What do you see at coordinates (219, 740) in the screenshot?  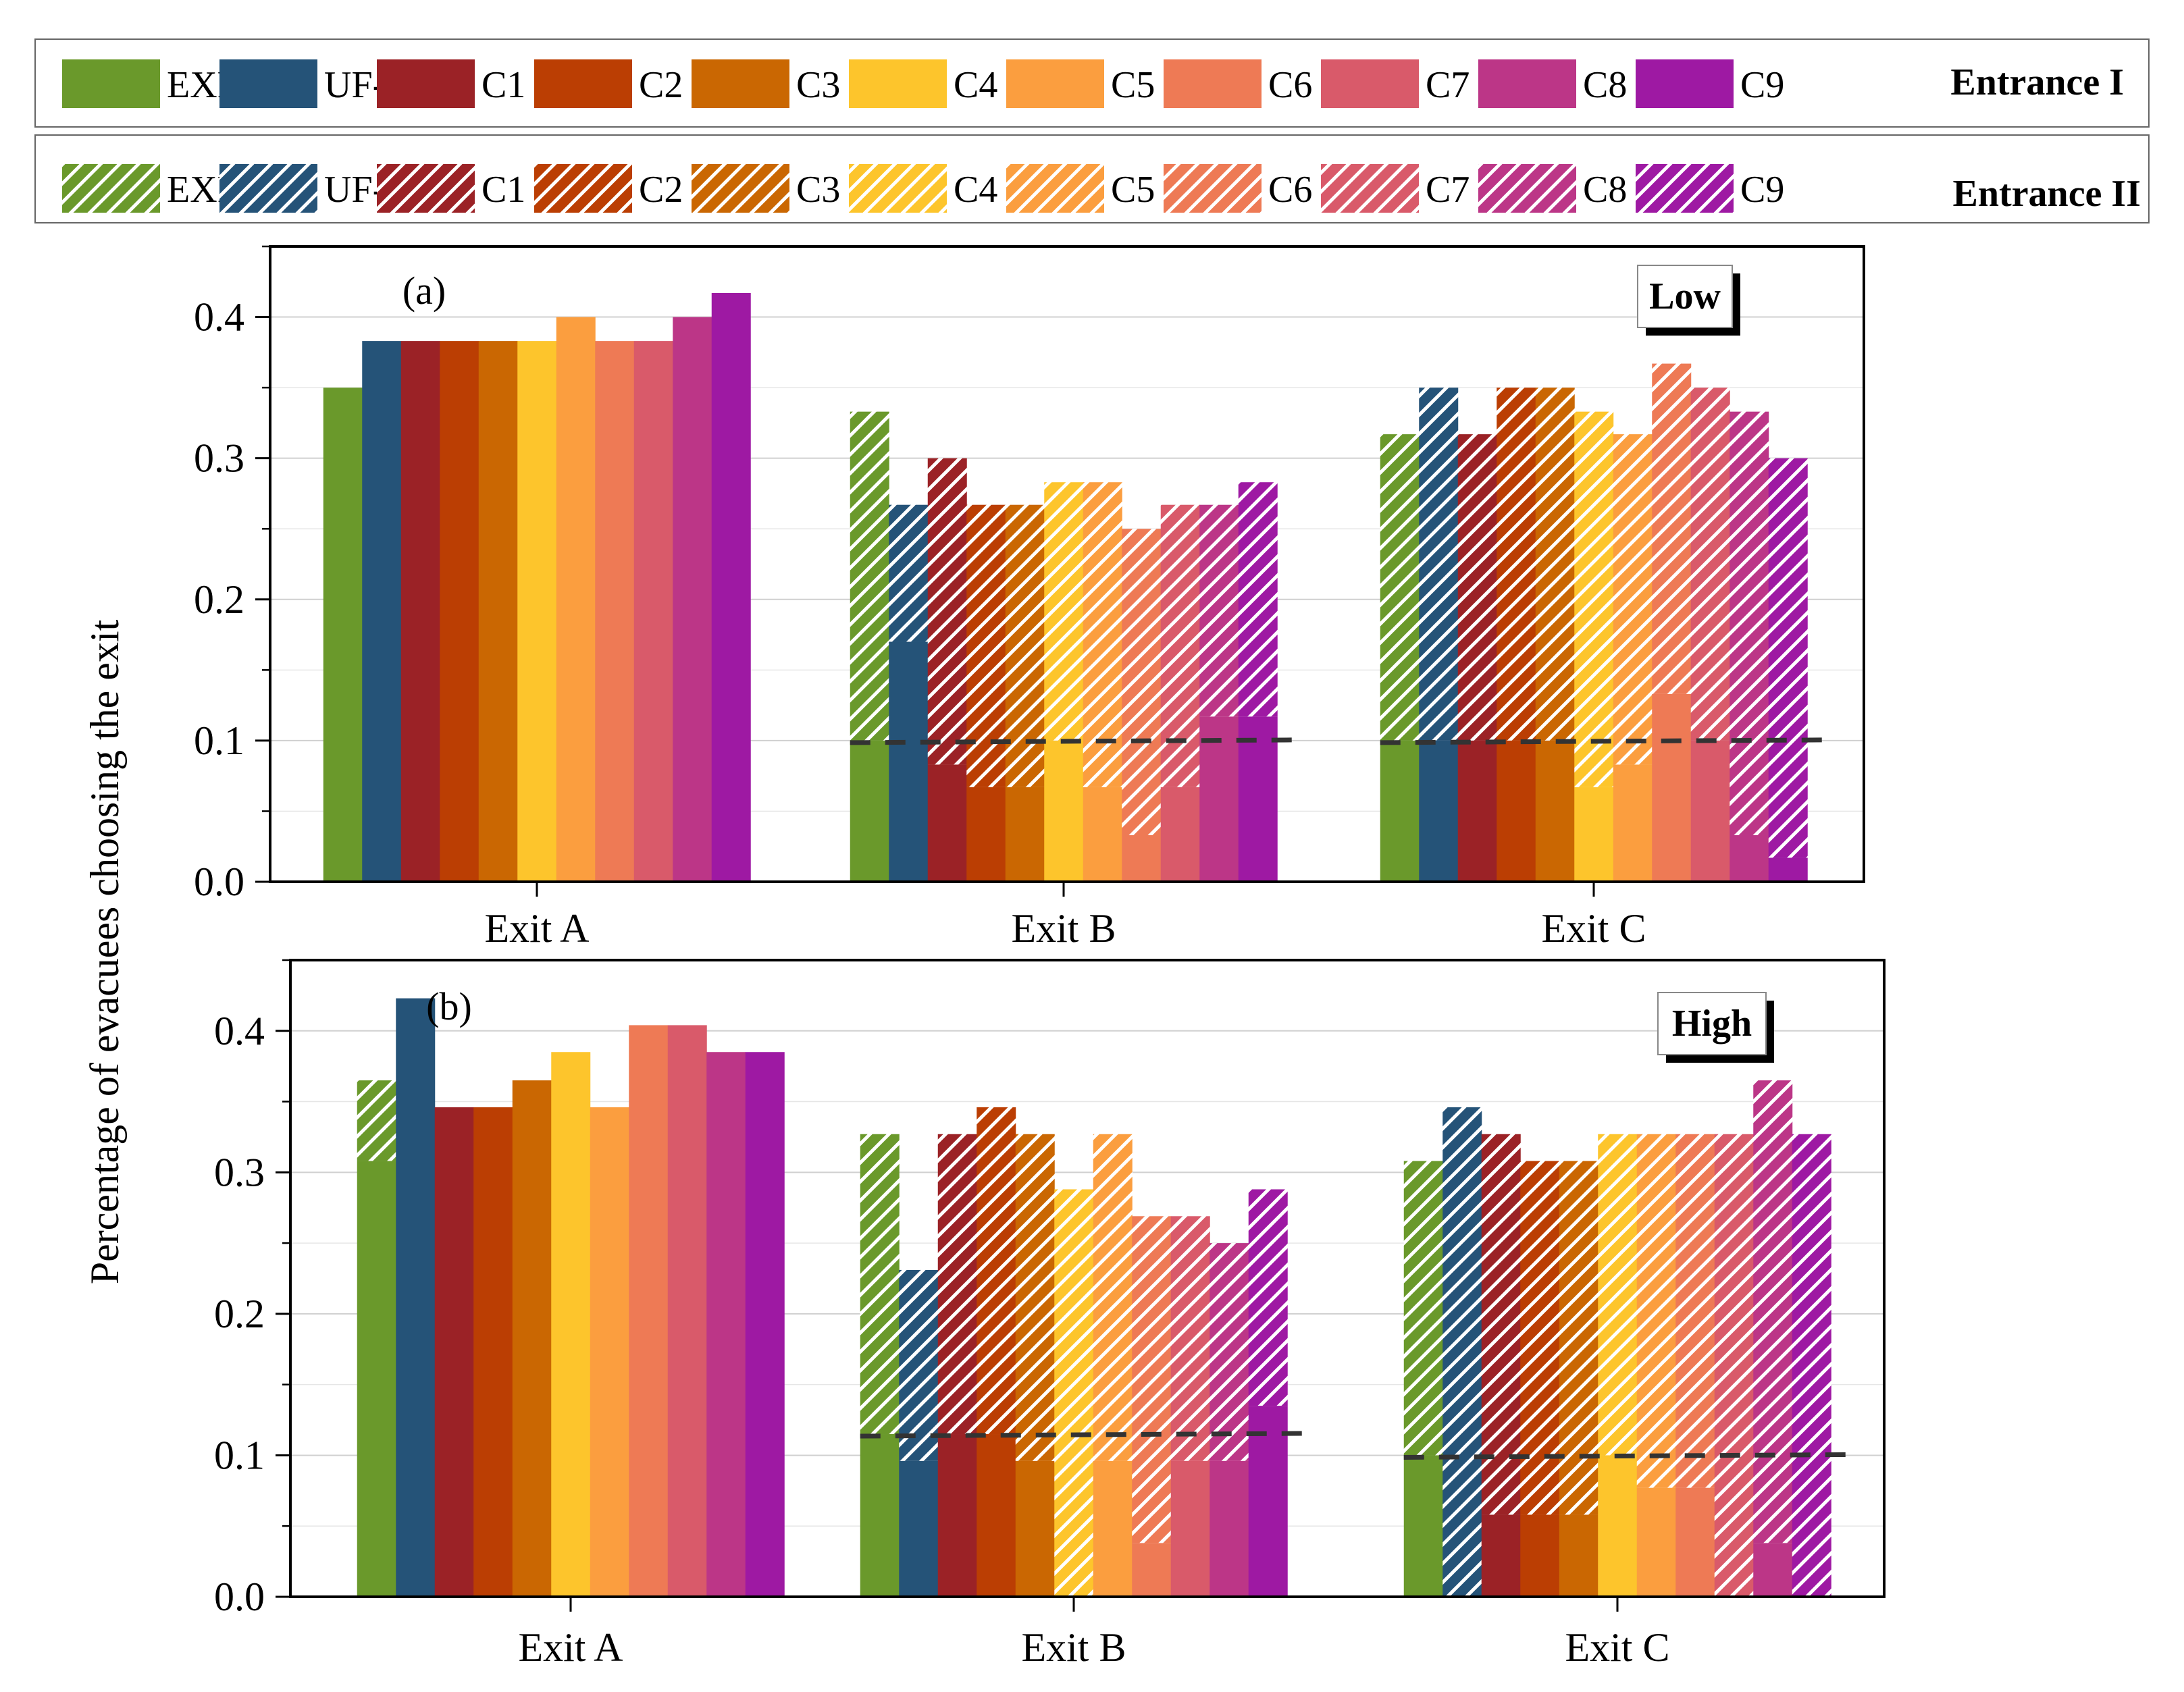 I see `y-tick-label: 0.1` at bounding box center [219, 740].